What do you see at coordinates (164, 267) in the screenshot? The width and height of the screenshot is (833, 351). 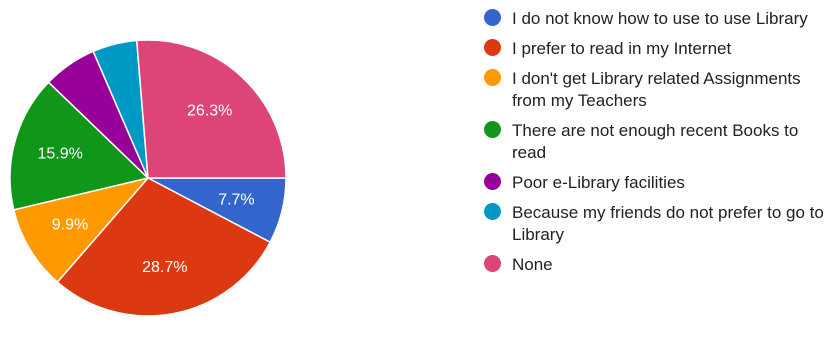 I see `slice-label-1: 28.7%` at bounding box center [164, 267].